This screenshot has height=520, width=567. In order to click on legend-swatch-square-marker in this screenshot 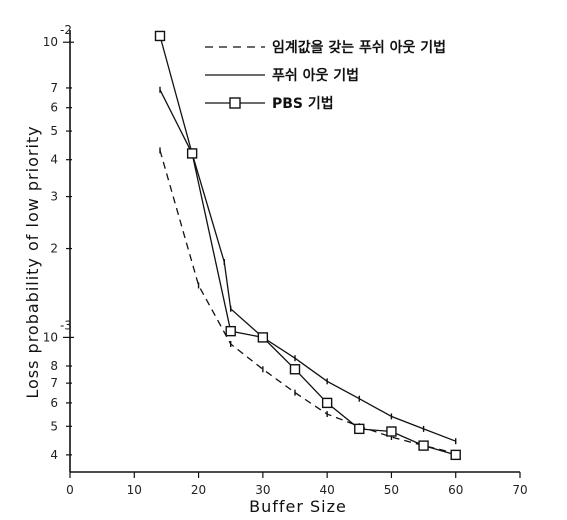, I will do `click(235, 103)`.